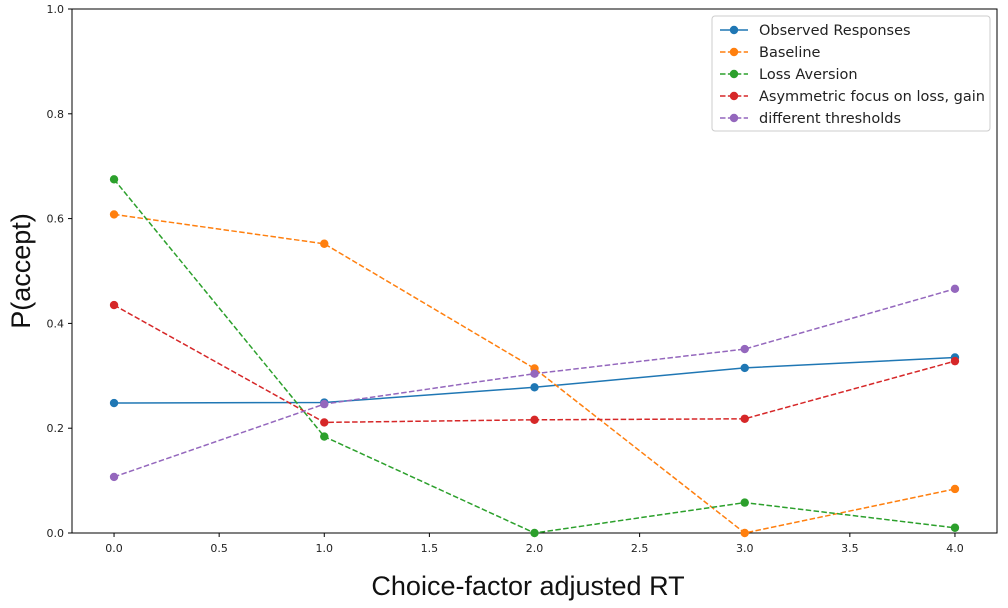 The width and height of the screenshot is (1008, 608). I want to click on x-tick-label: 1.5, so click(430, 548).